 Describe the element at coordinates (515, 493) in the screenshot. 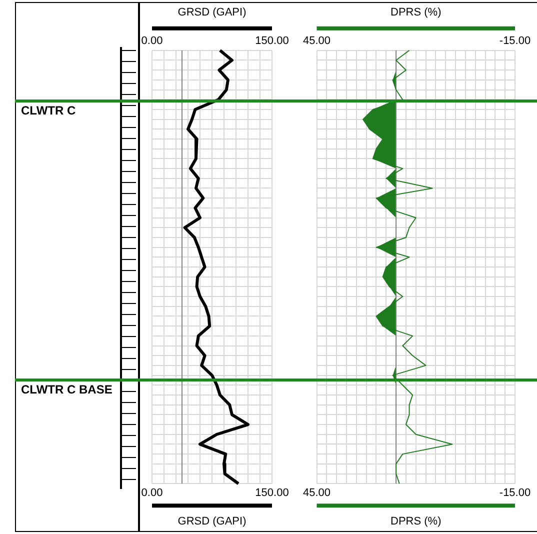

I see `x2-tick-label: -15.00` at that location.